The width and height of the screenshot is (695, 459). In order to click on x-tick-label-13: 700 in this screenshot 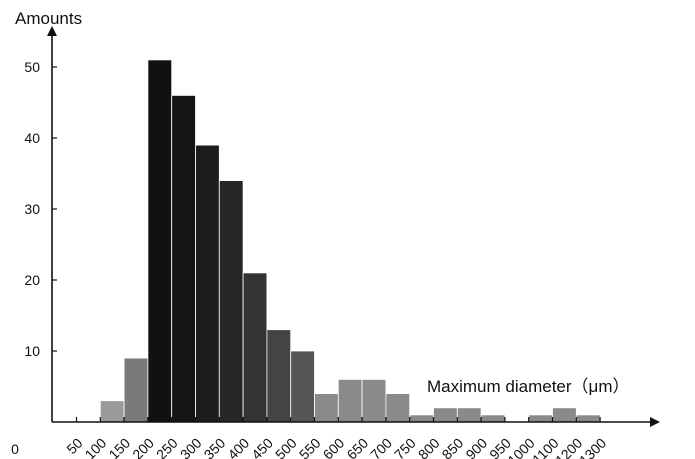, I will do `click(381, 447)`.